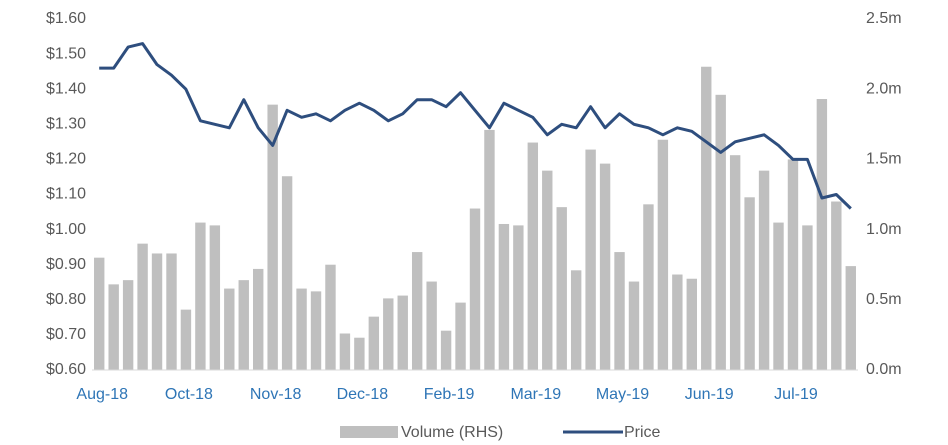 Image resolution: width=948 pixels, height=445 pixels. I want to click on y2-tick-label: 1.5m, so click(884, 159).